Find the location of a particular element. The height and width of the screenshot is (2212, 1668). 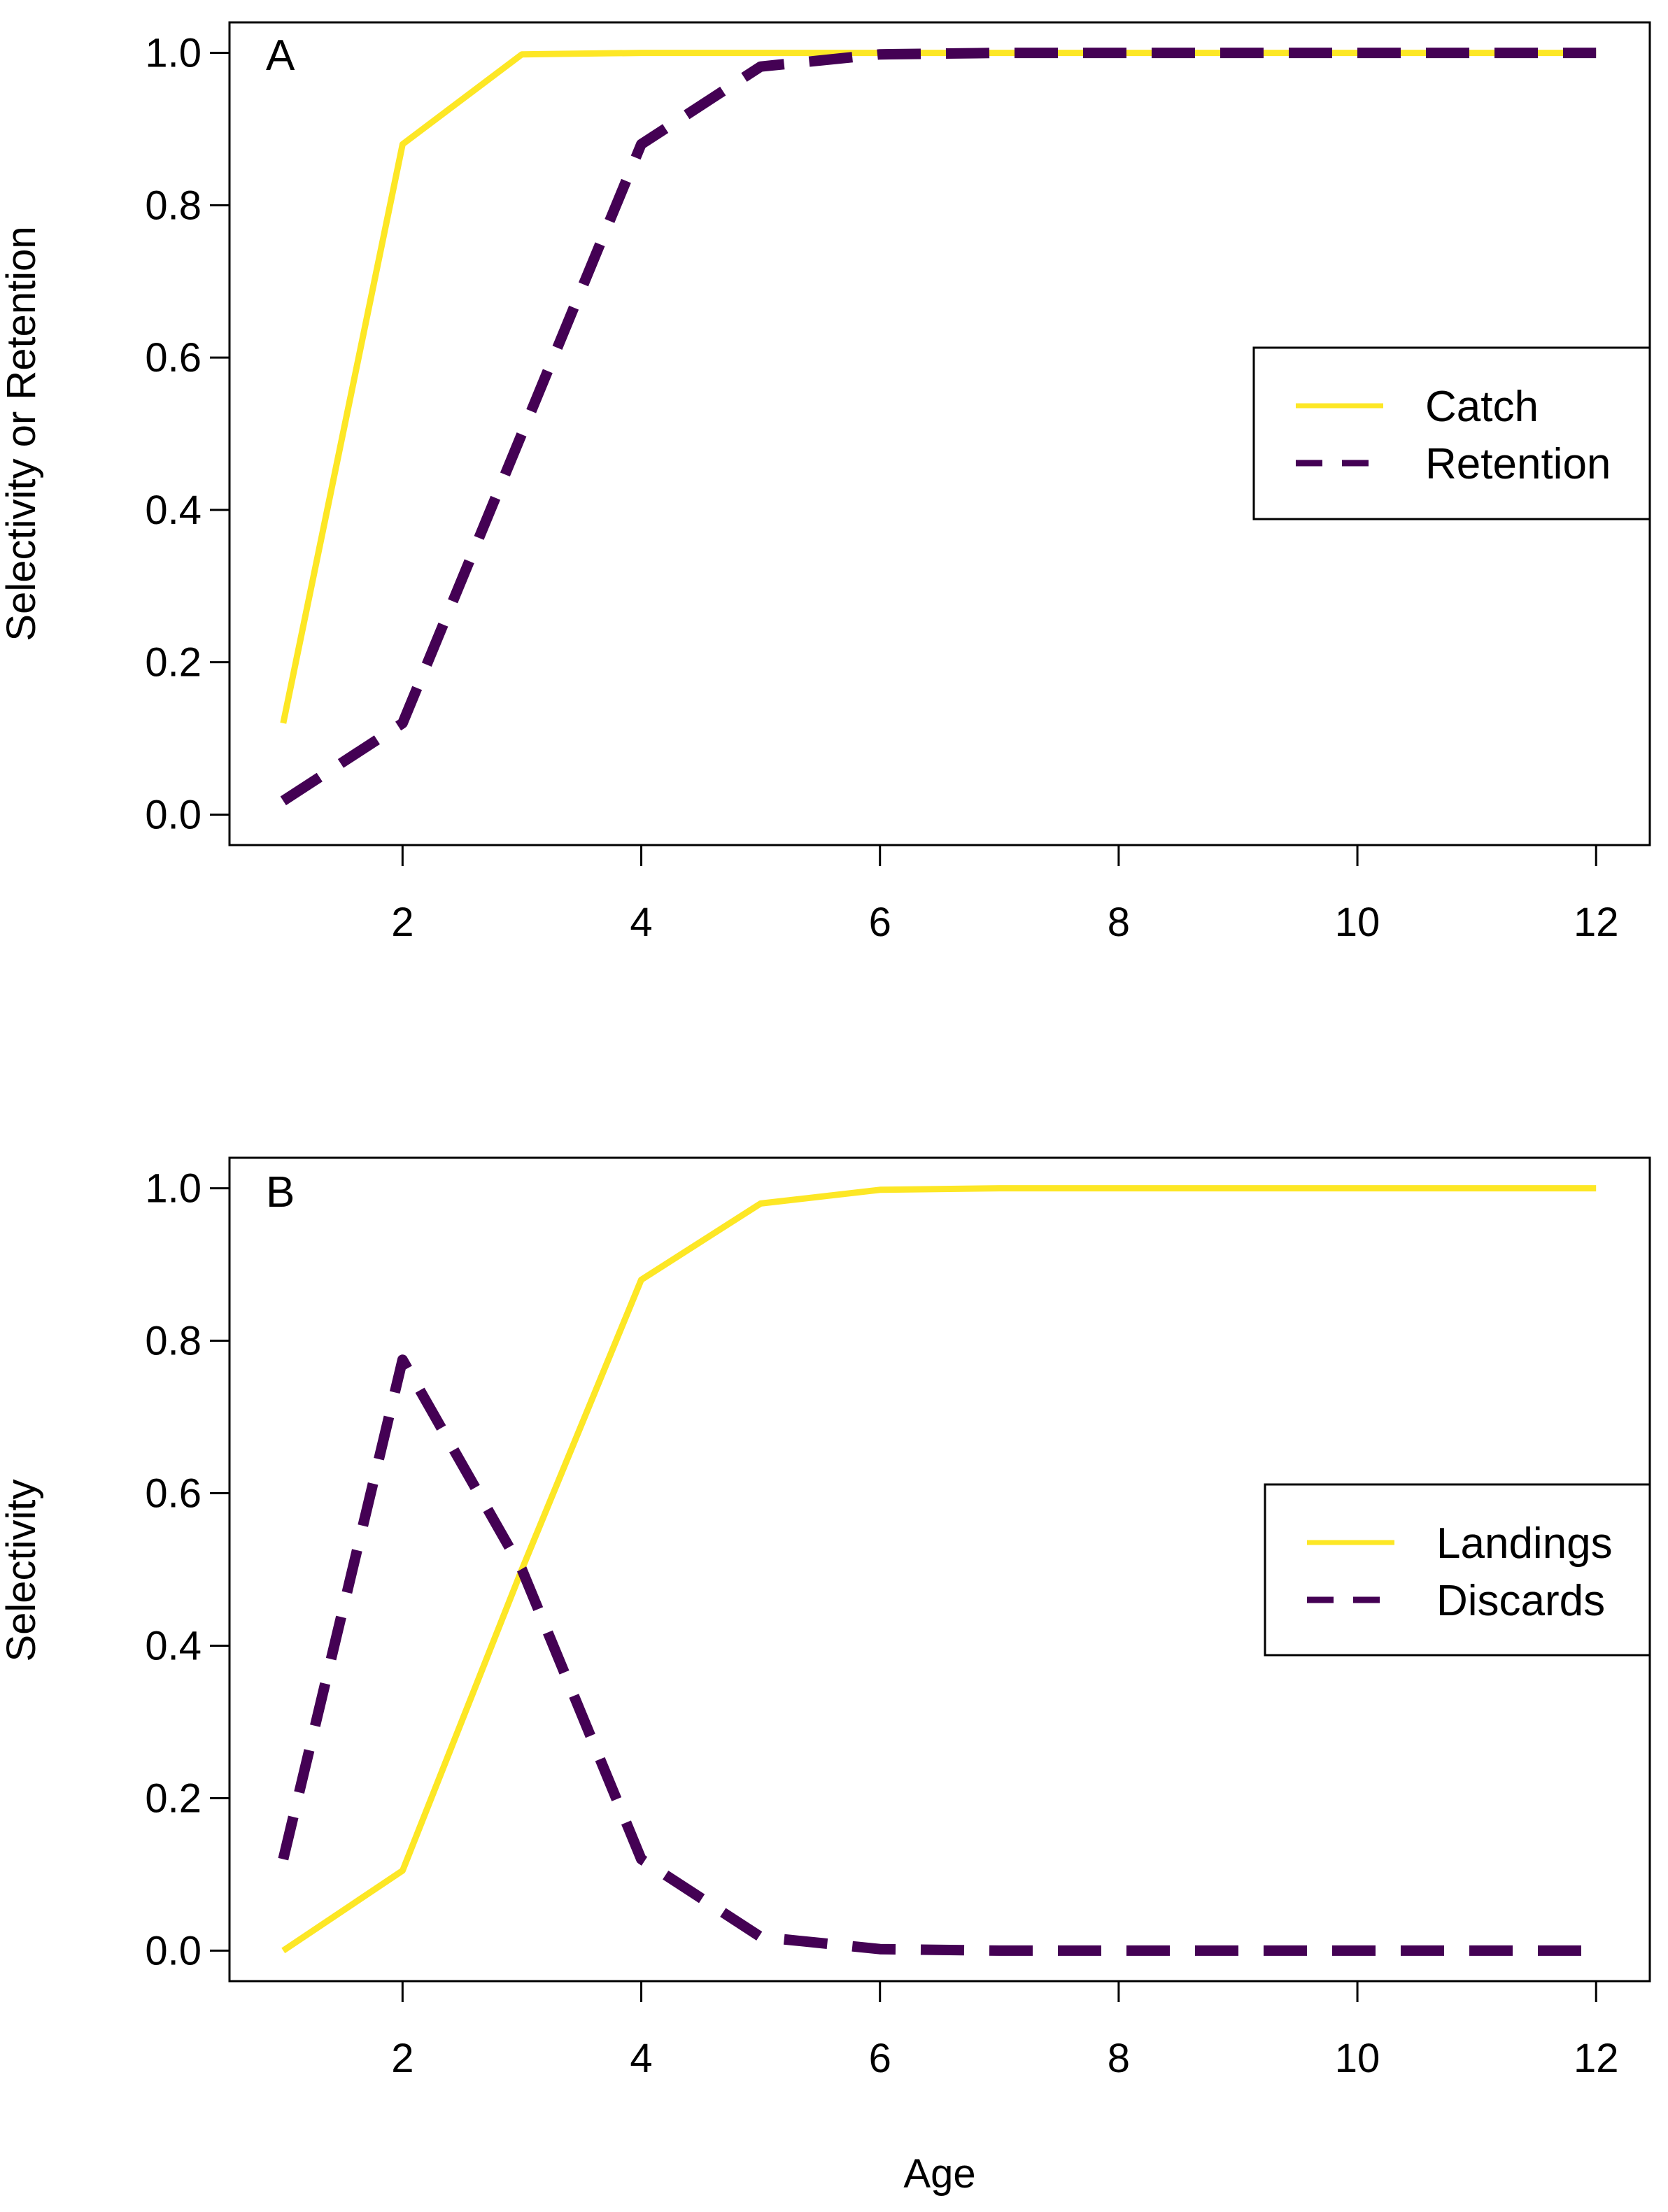

x-axis-label: Age is located at coordinates (939, 2174).